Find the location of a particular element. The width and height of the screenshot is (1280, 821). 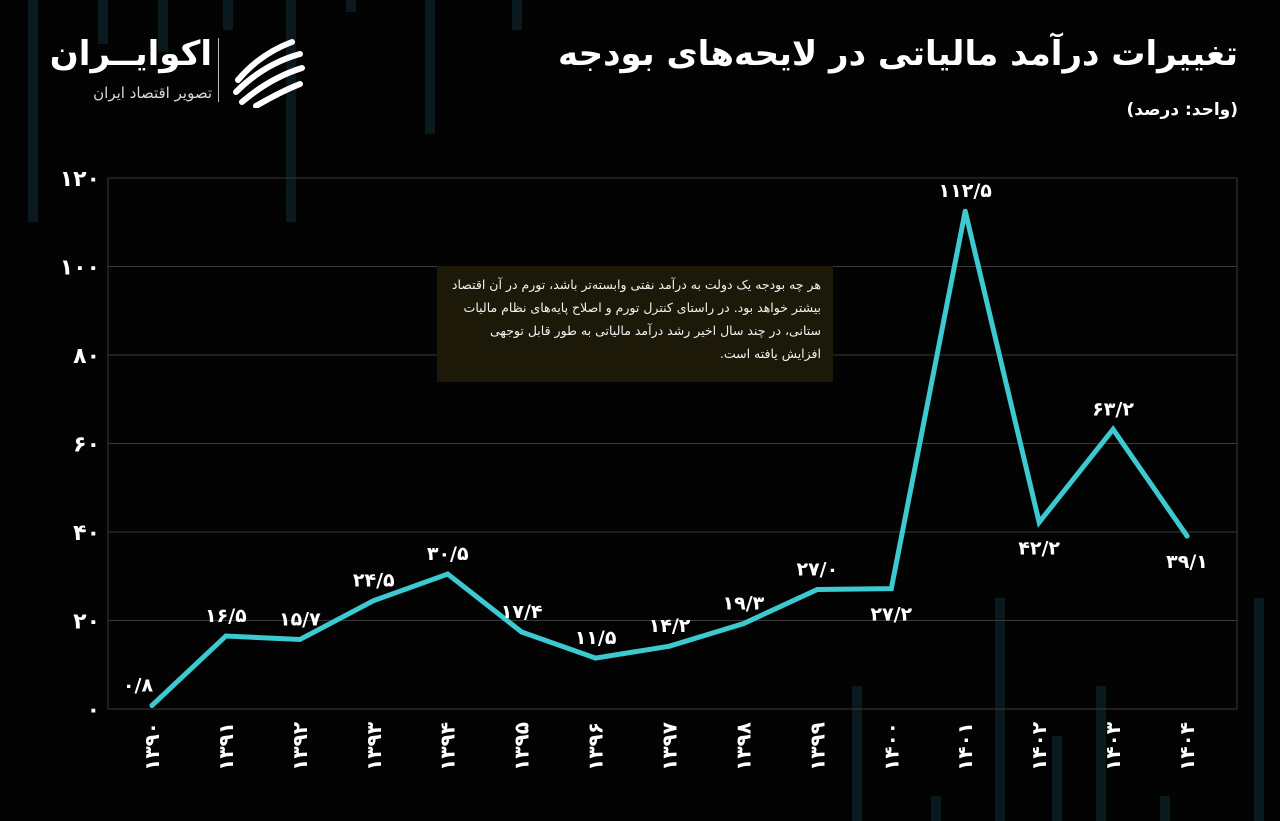

data-label: ۴۲/۲ is located at coordinates (1039, 548).